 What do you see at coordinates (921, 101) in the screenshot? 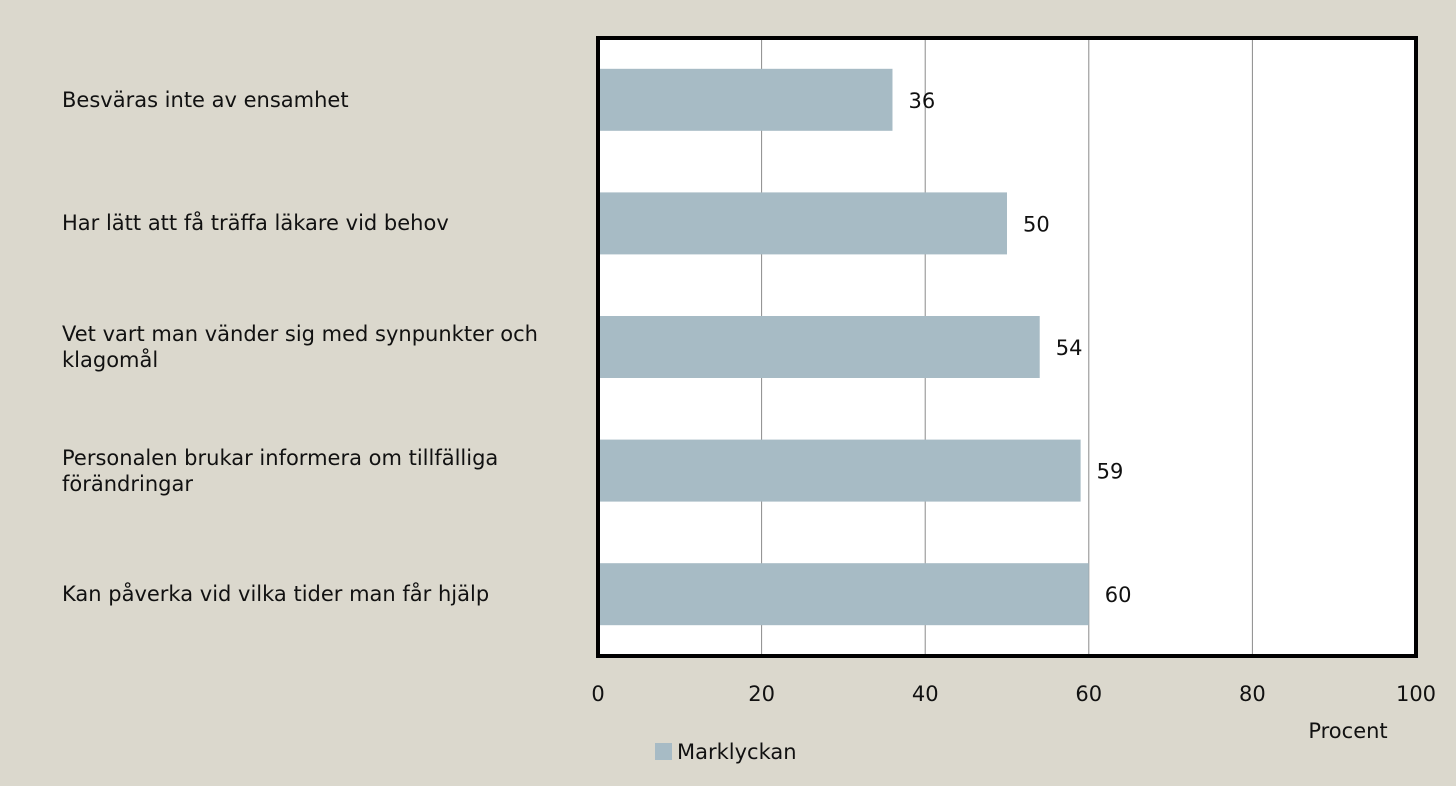
I see `data-label: 36` at bounding box center [921, 101].